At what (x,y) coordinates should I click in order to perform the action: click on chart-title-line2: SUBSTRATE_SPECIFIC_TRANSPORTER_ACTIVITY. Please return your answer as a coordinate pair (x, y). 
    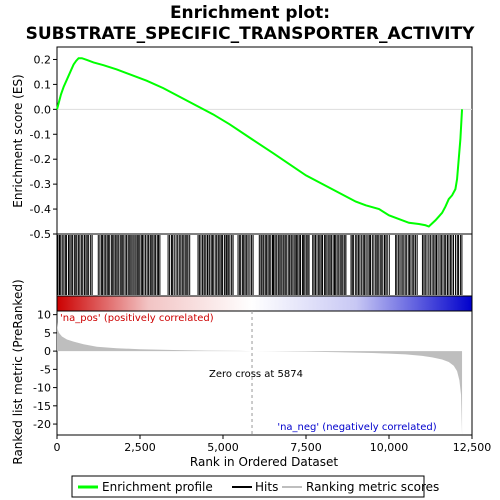
    Looking at the image, I should click on (250, 34).